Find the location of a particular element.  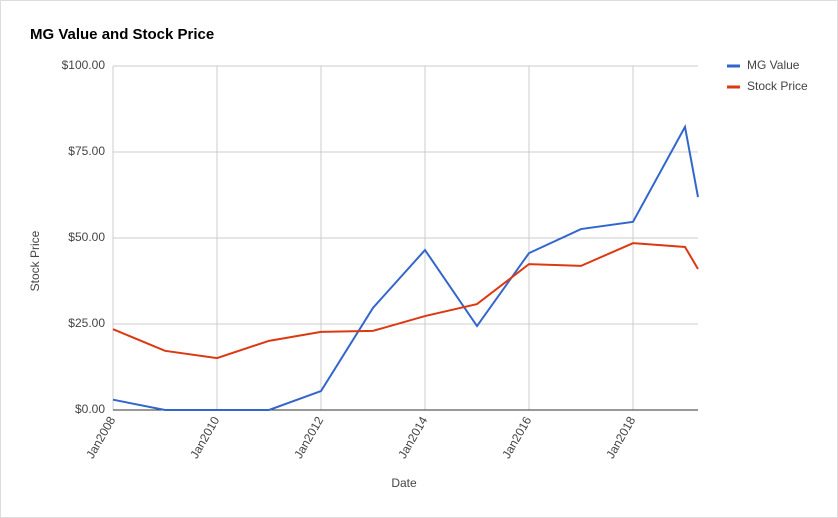

y-tick-label: $75.00 is located at coordinates (86, 151).